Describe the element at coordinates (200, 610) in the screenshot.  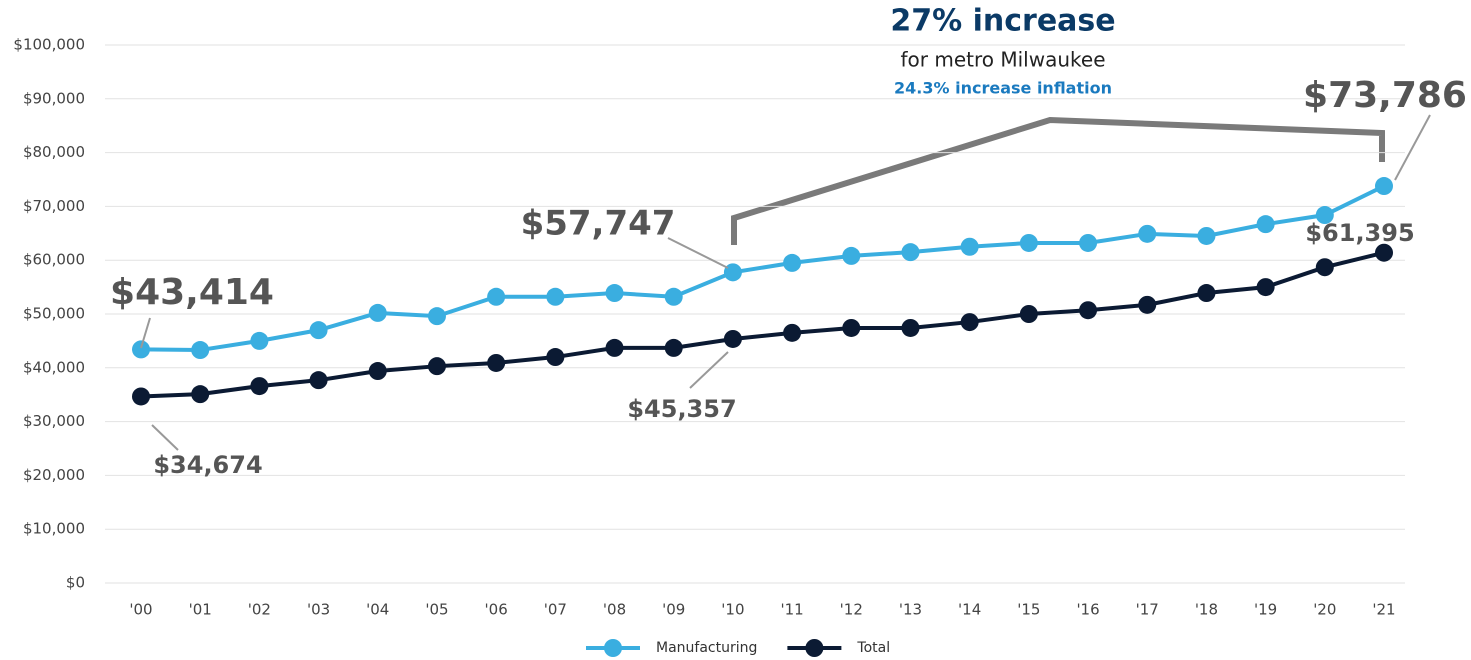
I see `x-tick-label: '01` at that location.